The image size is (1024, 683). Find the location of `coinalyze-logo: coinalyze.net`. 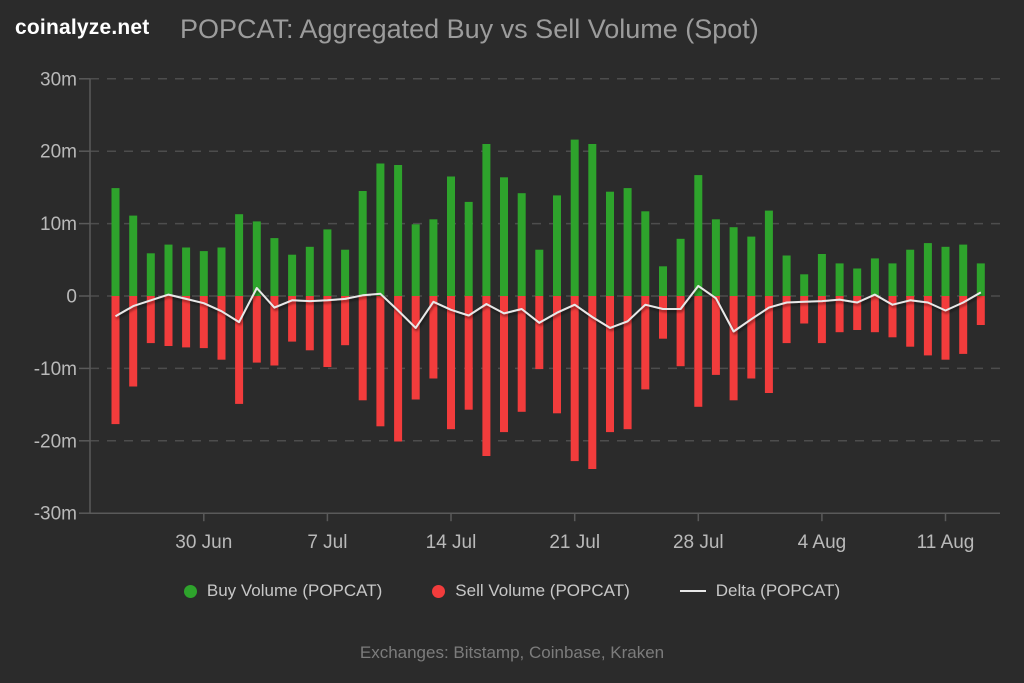

coinalyze-logo: coinalyze.net is located at coordinates (82, 27).